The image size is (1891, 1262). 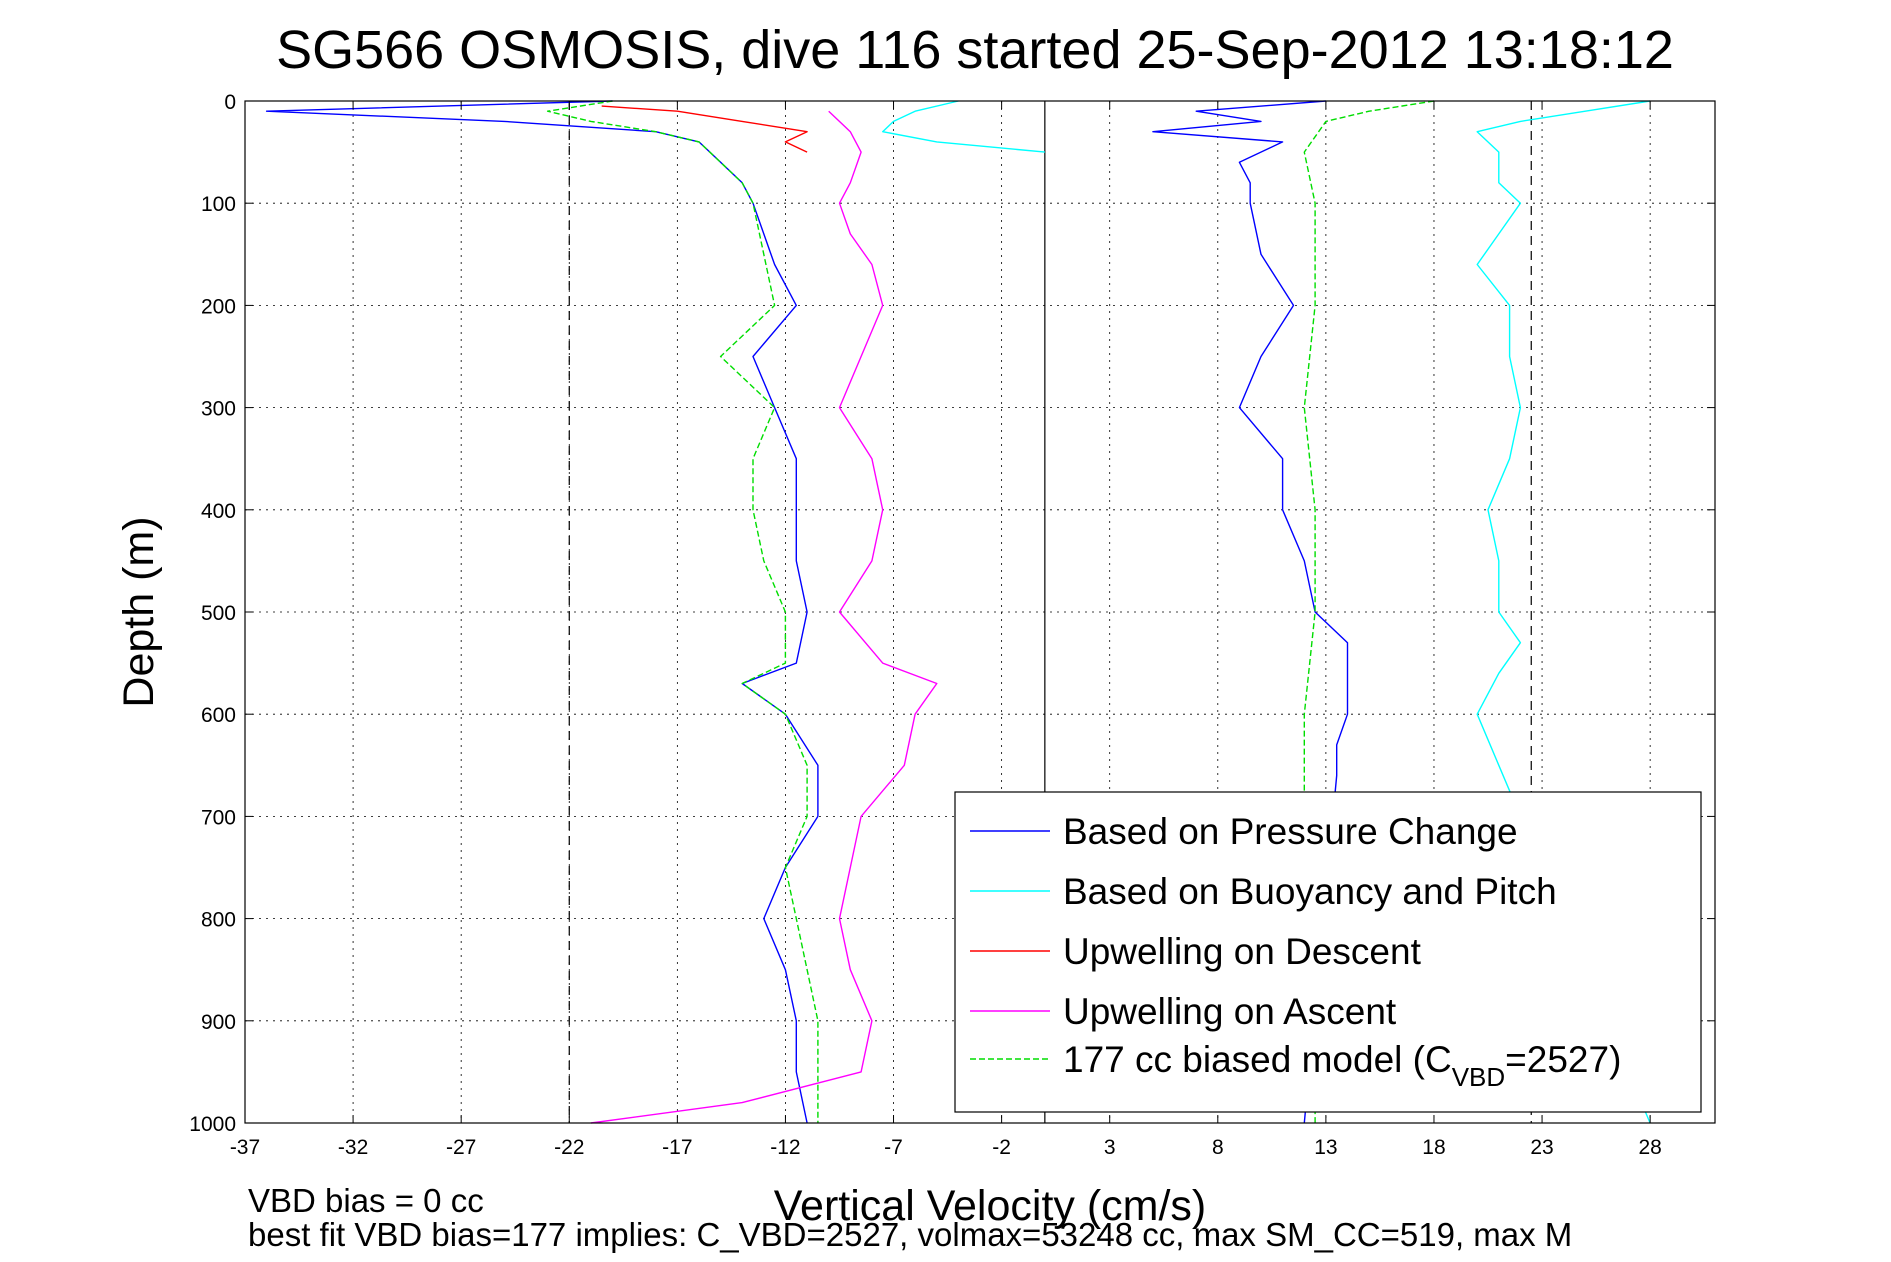 What do you see at coordinates (218, 920) in the screenshot?
I see `y-tick-label: 800` at bounding box center [218, 920].